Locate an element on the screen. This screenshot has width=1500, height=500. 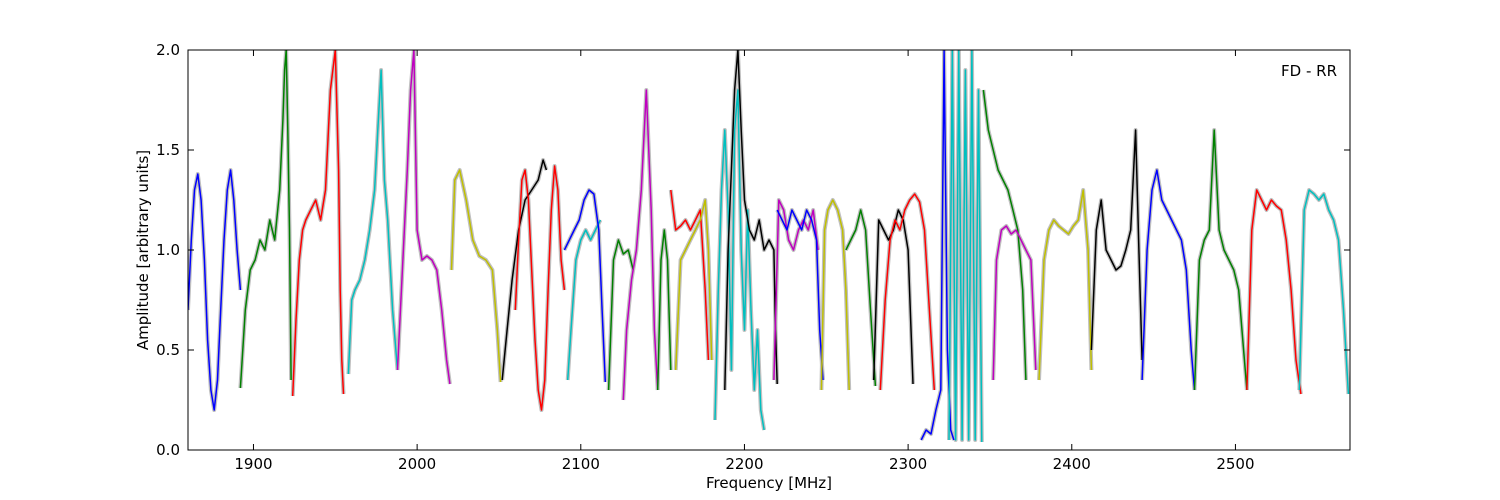
series-20-line is located at coordinates (835, 295).